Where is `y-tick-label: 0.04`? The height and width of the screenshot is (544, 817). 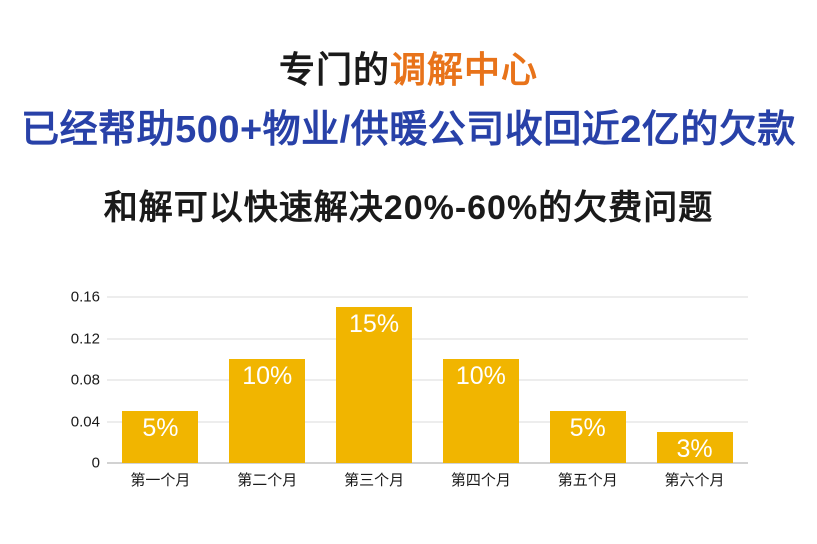
y-tick-label: 0.04 is located at coordinates (85, 421).